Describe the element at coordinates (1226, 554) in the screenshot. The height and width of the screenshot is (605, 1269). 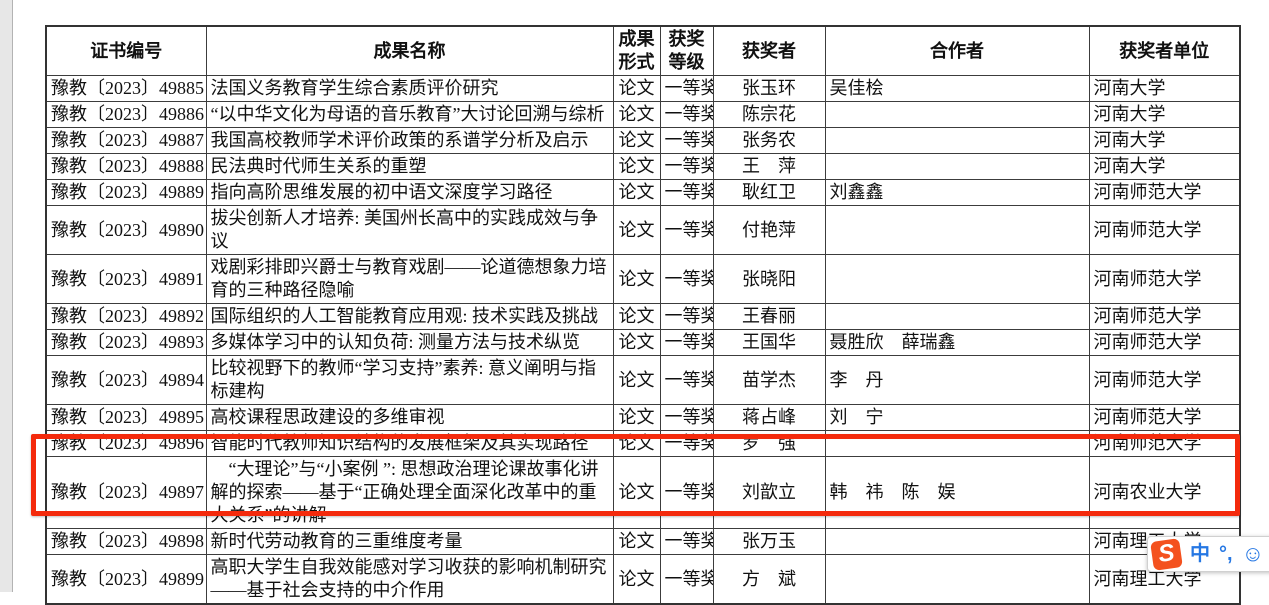
I see `punctuation-mode-icon: °,` at that location.